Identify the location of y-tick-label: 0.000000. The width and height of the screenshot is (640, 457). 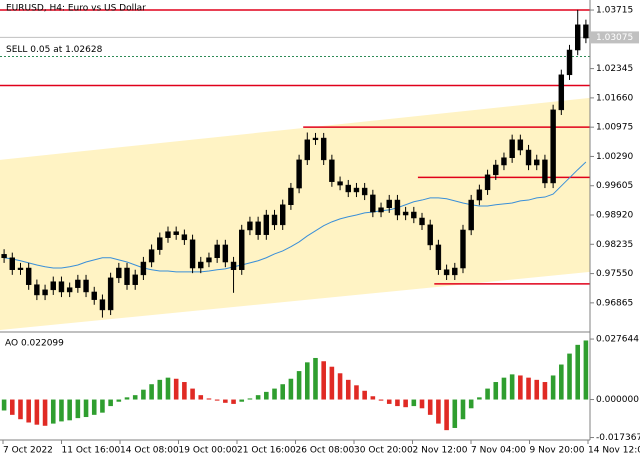
(617, 400).